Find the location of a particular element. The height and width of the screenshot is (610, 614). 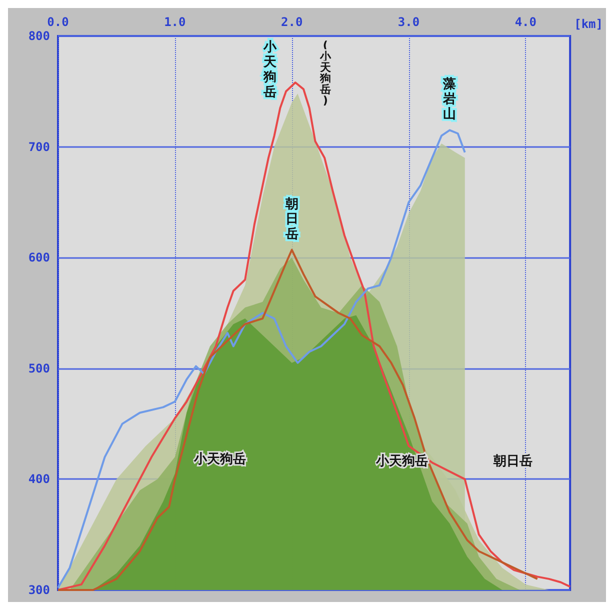

y-tick-label: 400 is located at coordinates (39, 479).